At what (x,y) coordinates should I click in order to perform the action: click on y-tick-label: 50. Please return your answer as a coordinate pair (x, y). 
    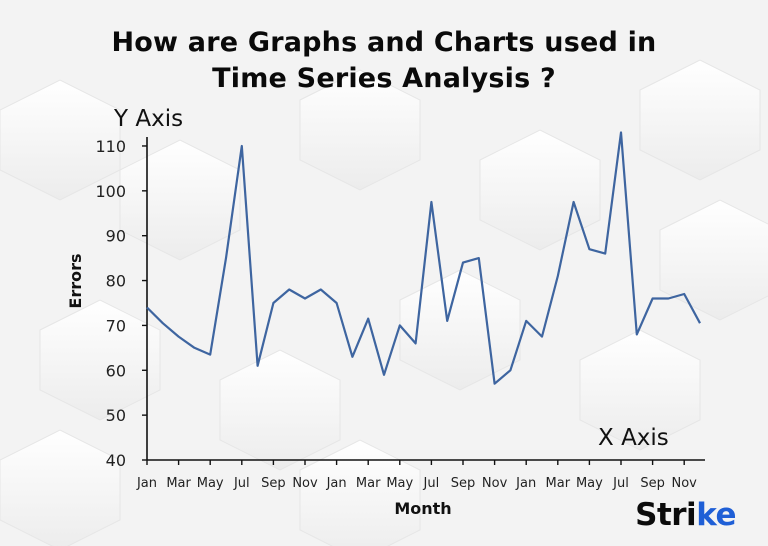
    Looking at the image, I should click on (116, 415).